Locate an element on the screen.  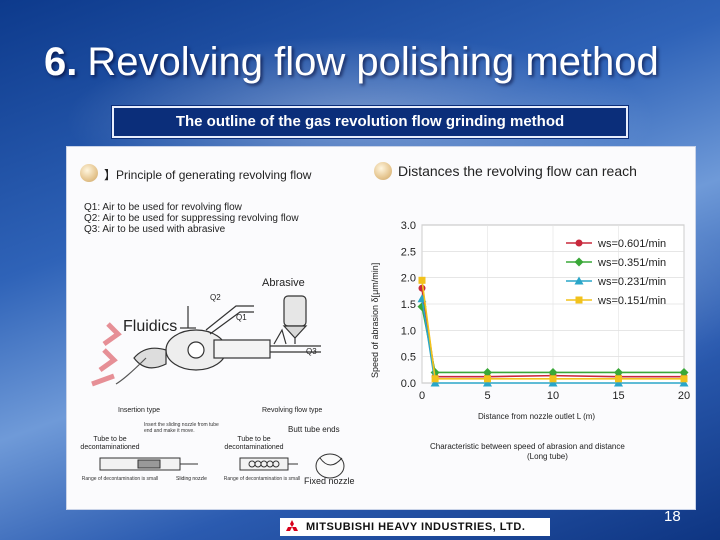
company-name: MITSUBISHI HEAVY INDUSTRIES, LTD. is located at coordinates (416, 527).